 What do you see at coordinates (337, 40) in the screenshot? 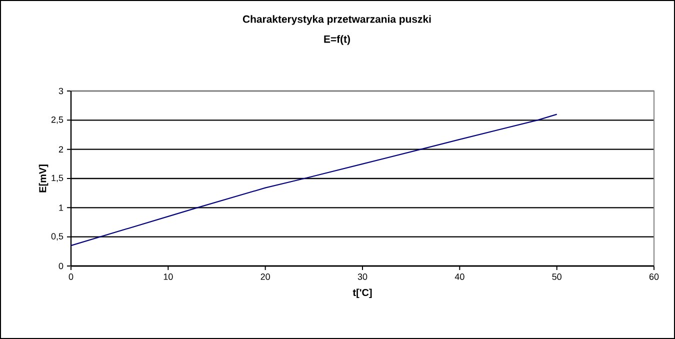
I see `chart-subtitle: E=f(t)` at bounding box center [337, 40].